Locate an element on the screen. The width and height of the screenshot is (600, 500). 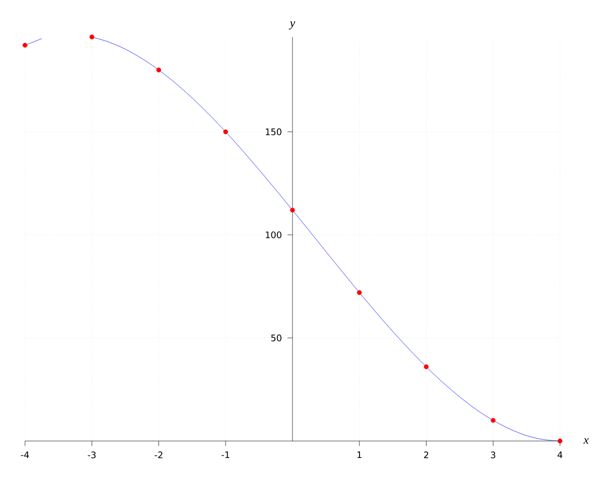
y-tick-label: 50 is located at coordinates (276, 338).